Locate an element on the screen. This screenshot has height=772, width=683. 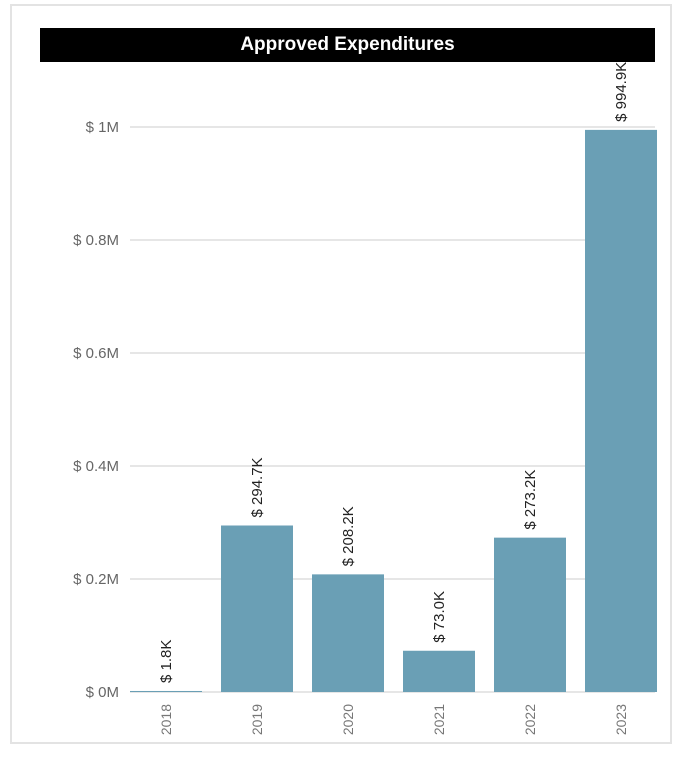
bar-2018 is located at coordinates (166, 691).